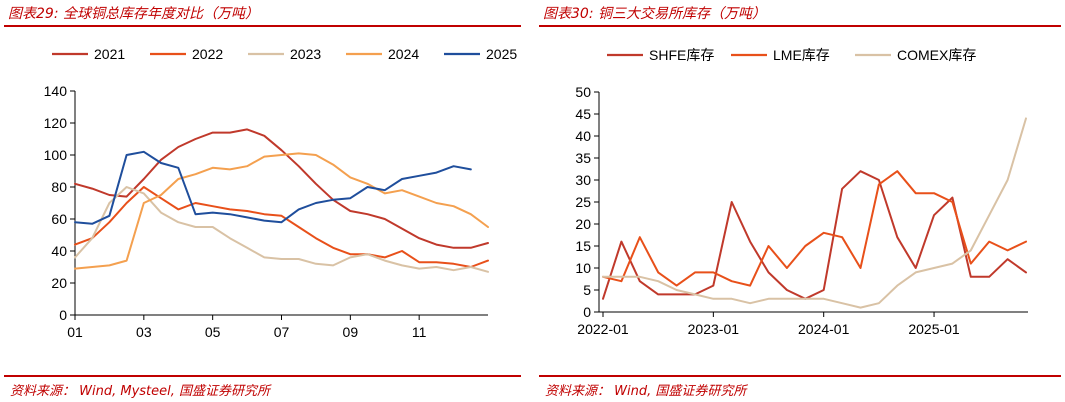 This screenshot has height=402, width=1065. Describe the element at coordinates (583, 114) in the screenshot. I see `y-tick-label-9: 45` at that location.